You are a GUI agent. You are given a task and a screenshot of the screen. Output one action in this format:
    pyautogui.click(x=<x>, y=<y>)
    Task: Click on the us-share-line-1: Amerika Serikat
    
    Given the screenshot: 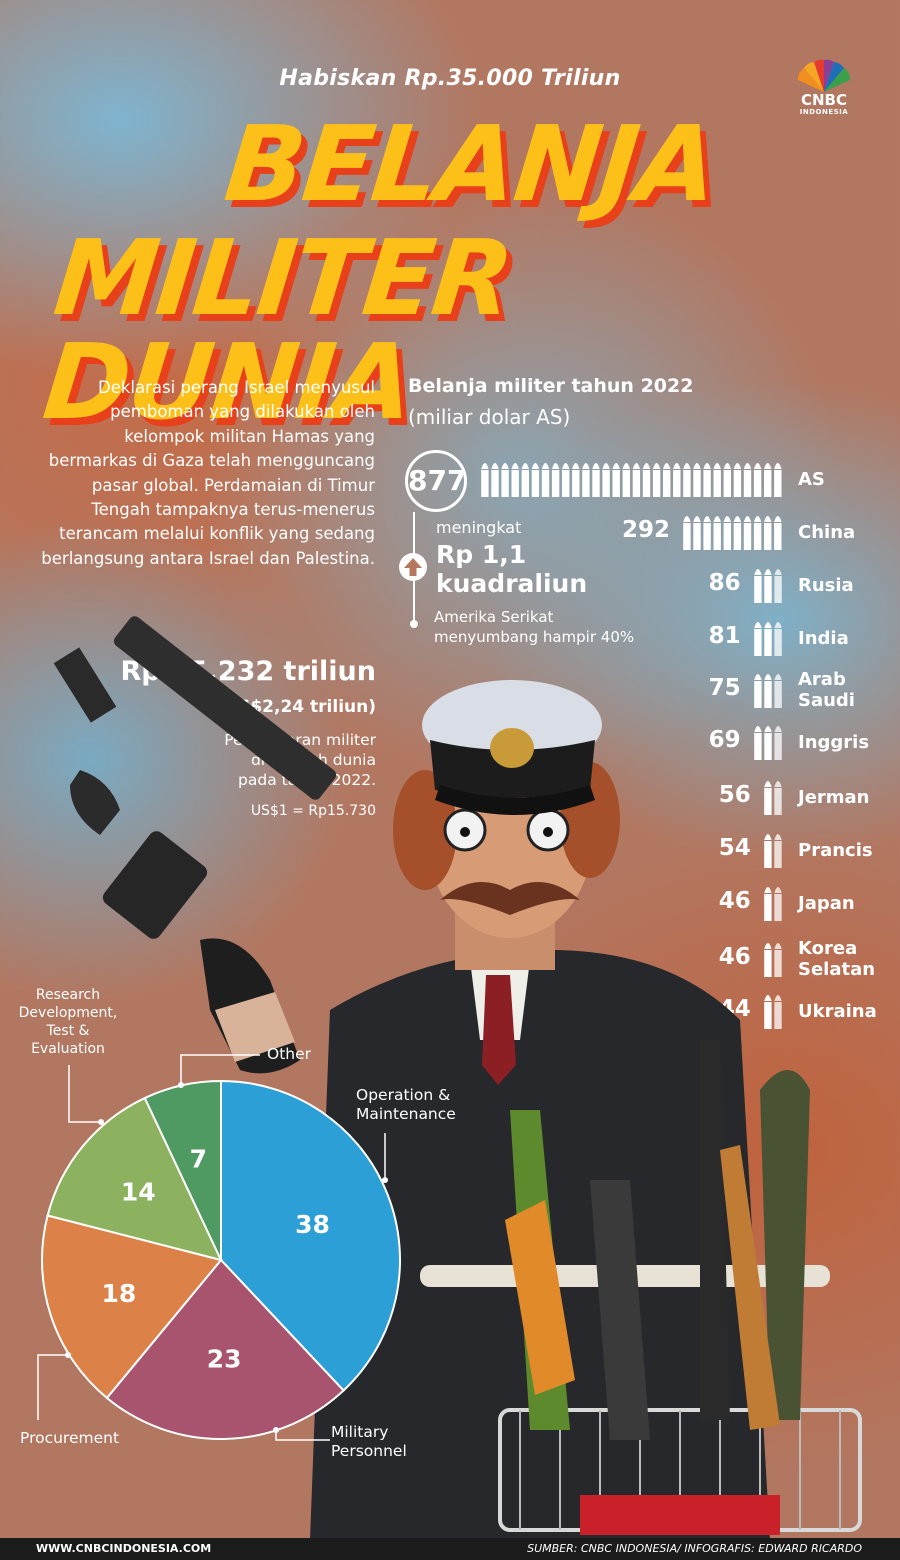 What is the action you would take?
    pyautogui.click(x=494, y=617)
    